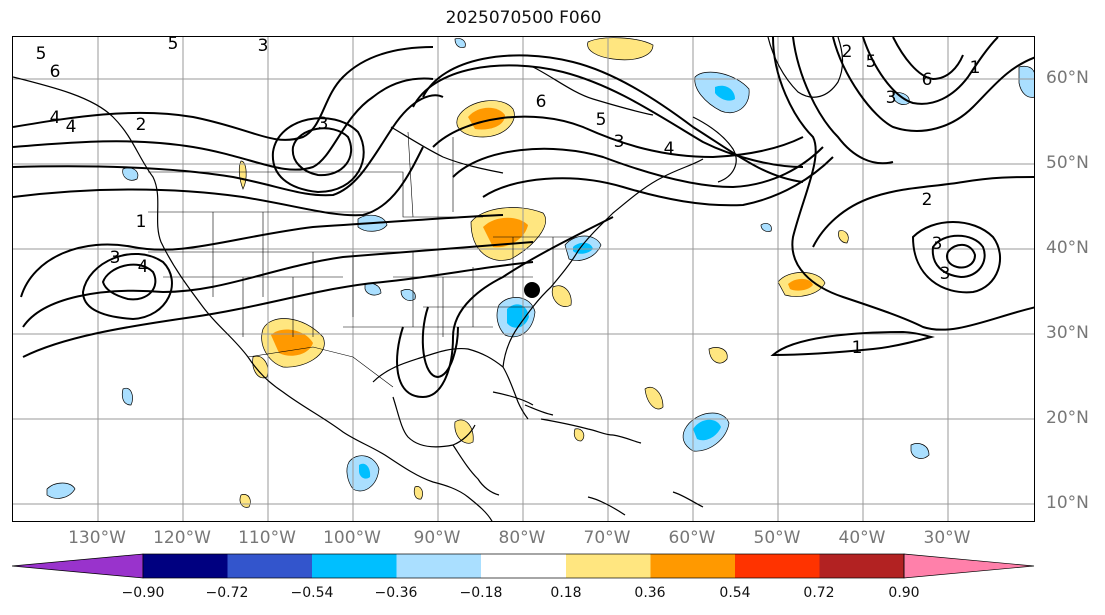 This screenshot has width=1105, height=615. Describe the element at coordinates (862, 538) in the screenshot. I see `lon-label: 40°W` at that location.